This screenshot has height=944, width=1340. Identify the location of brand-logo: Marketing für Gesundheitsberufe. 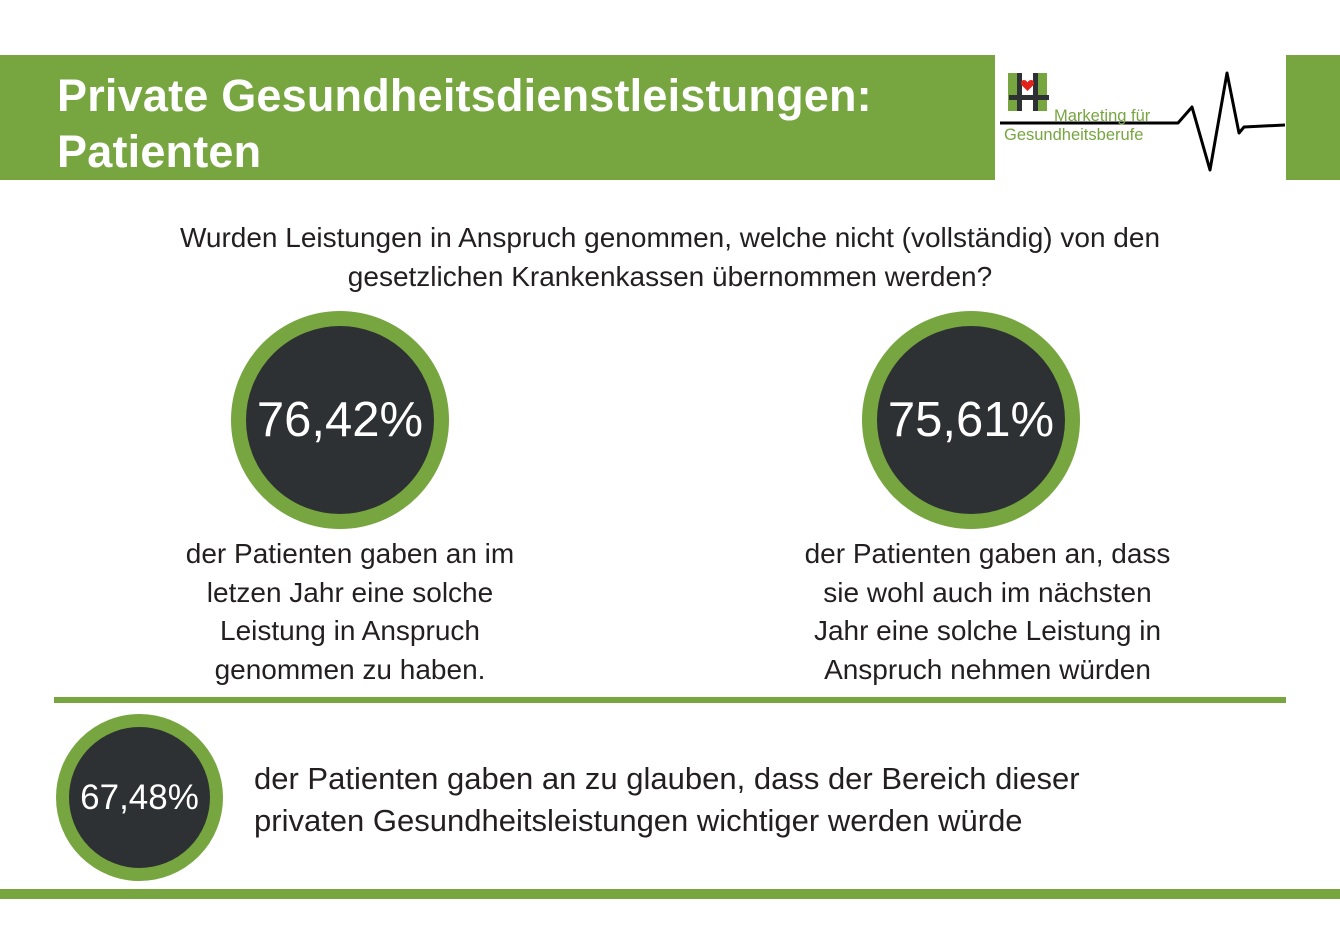
(1142, 117).